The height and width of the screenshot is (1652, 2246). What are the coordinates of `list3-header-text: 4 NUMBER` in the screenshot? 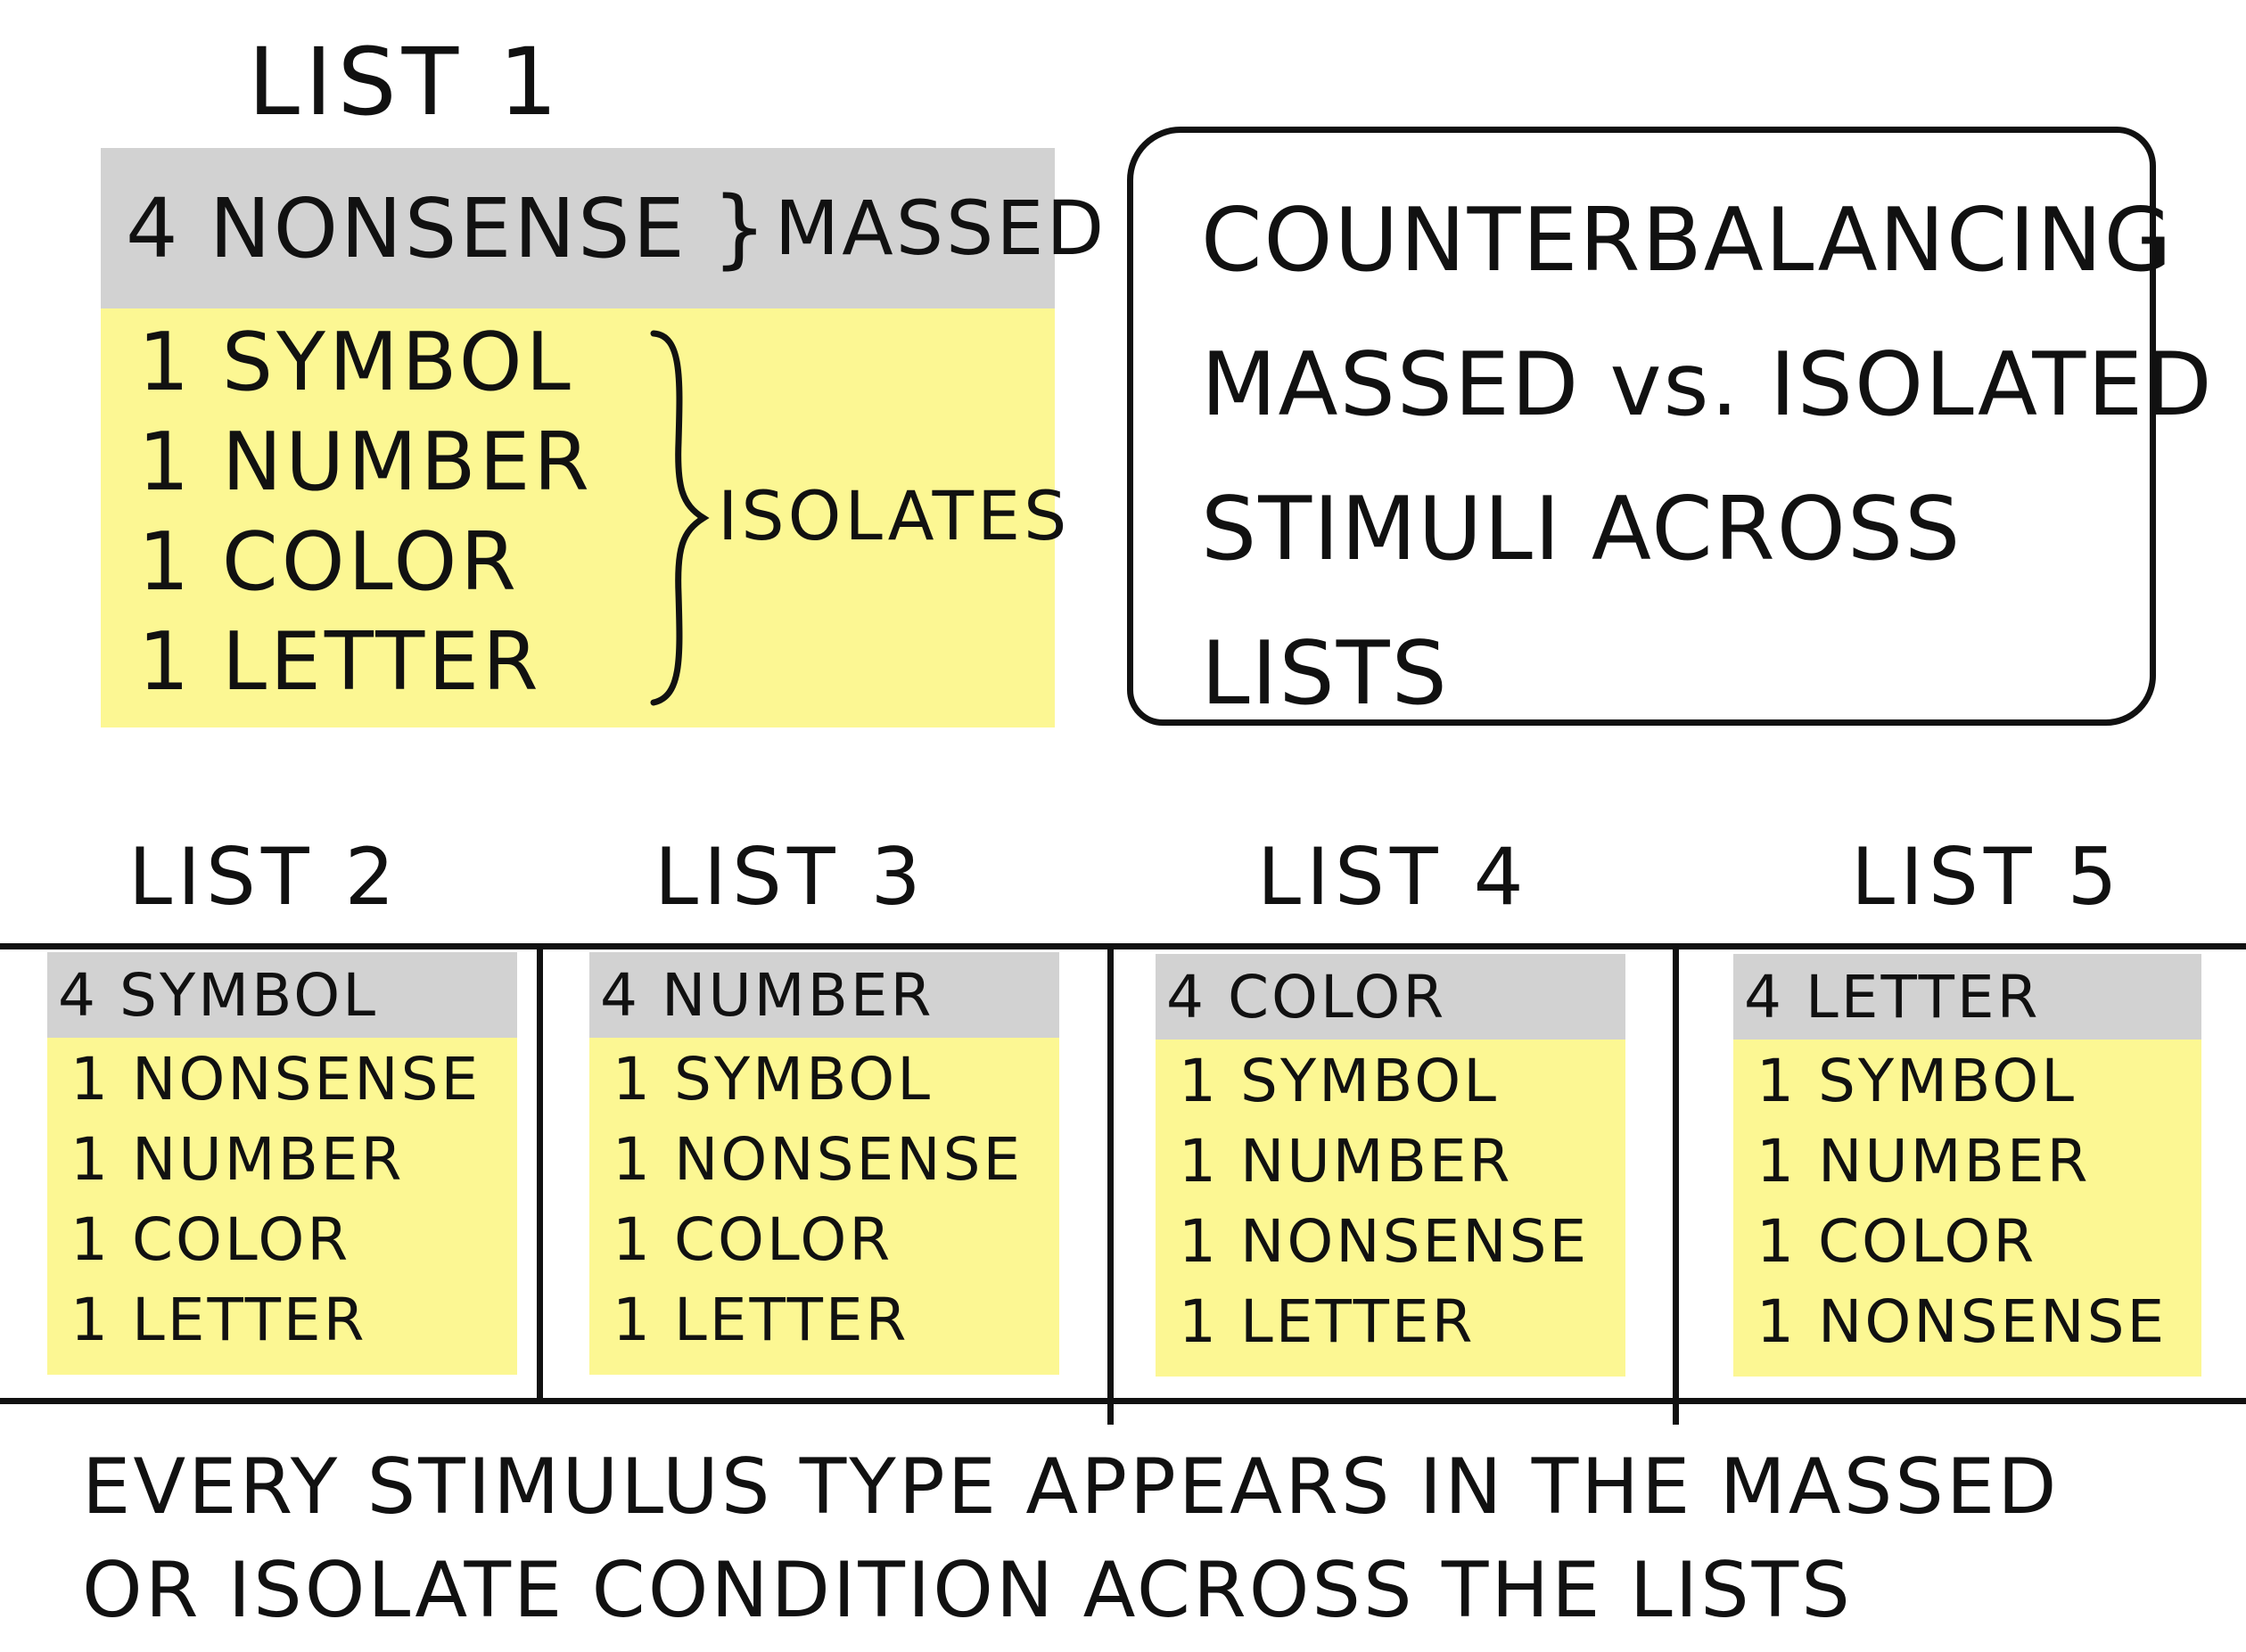 It's located at (767, 995).